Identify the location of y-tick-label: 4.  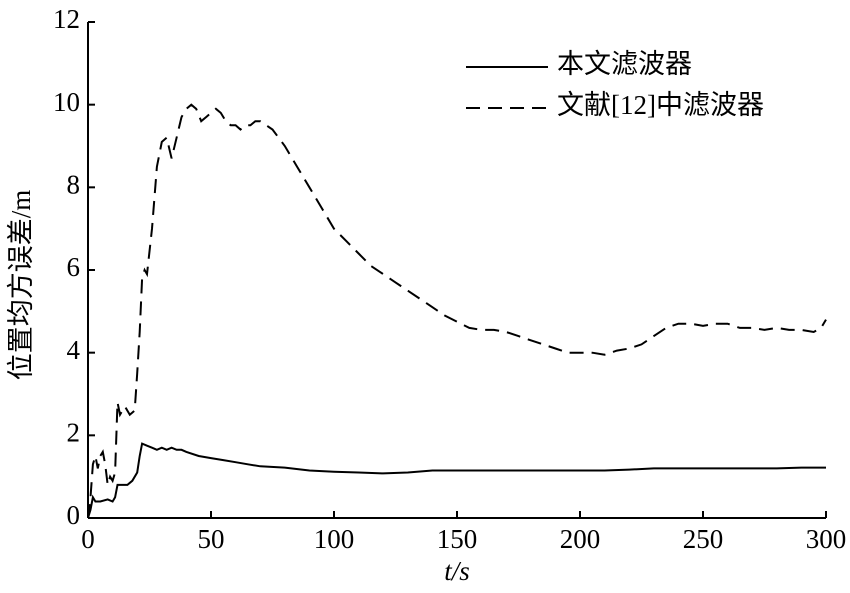
(74, 350).